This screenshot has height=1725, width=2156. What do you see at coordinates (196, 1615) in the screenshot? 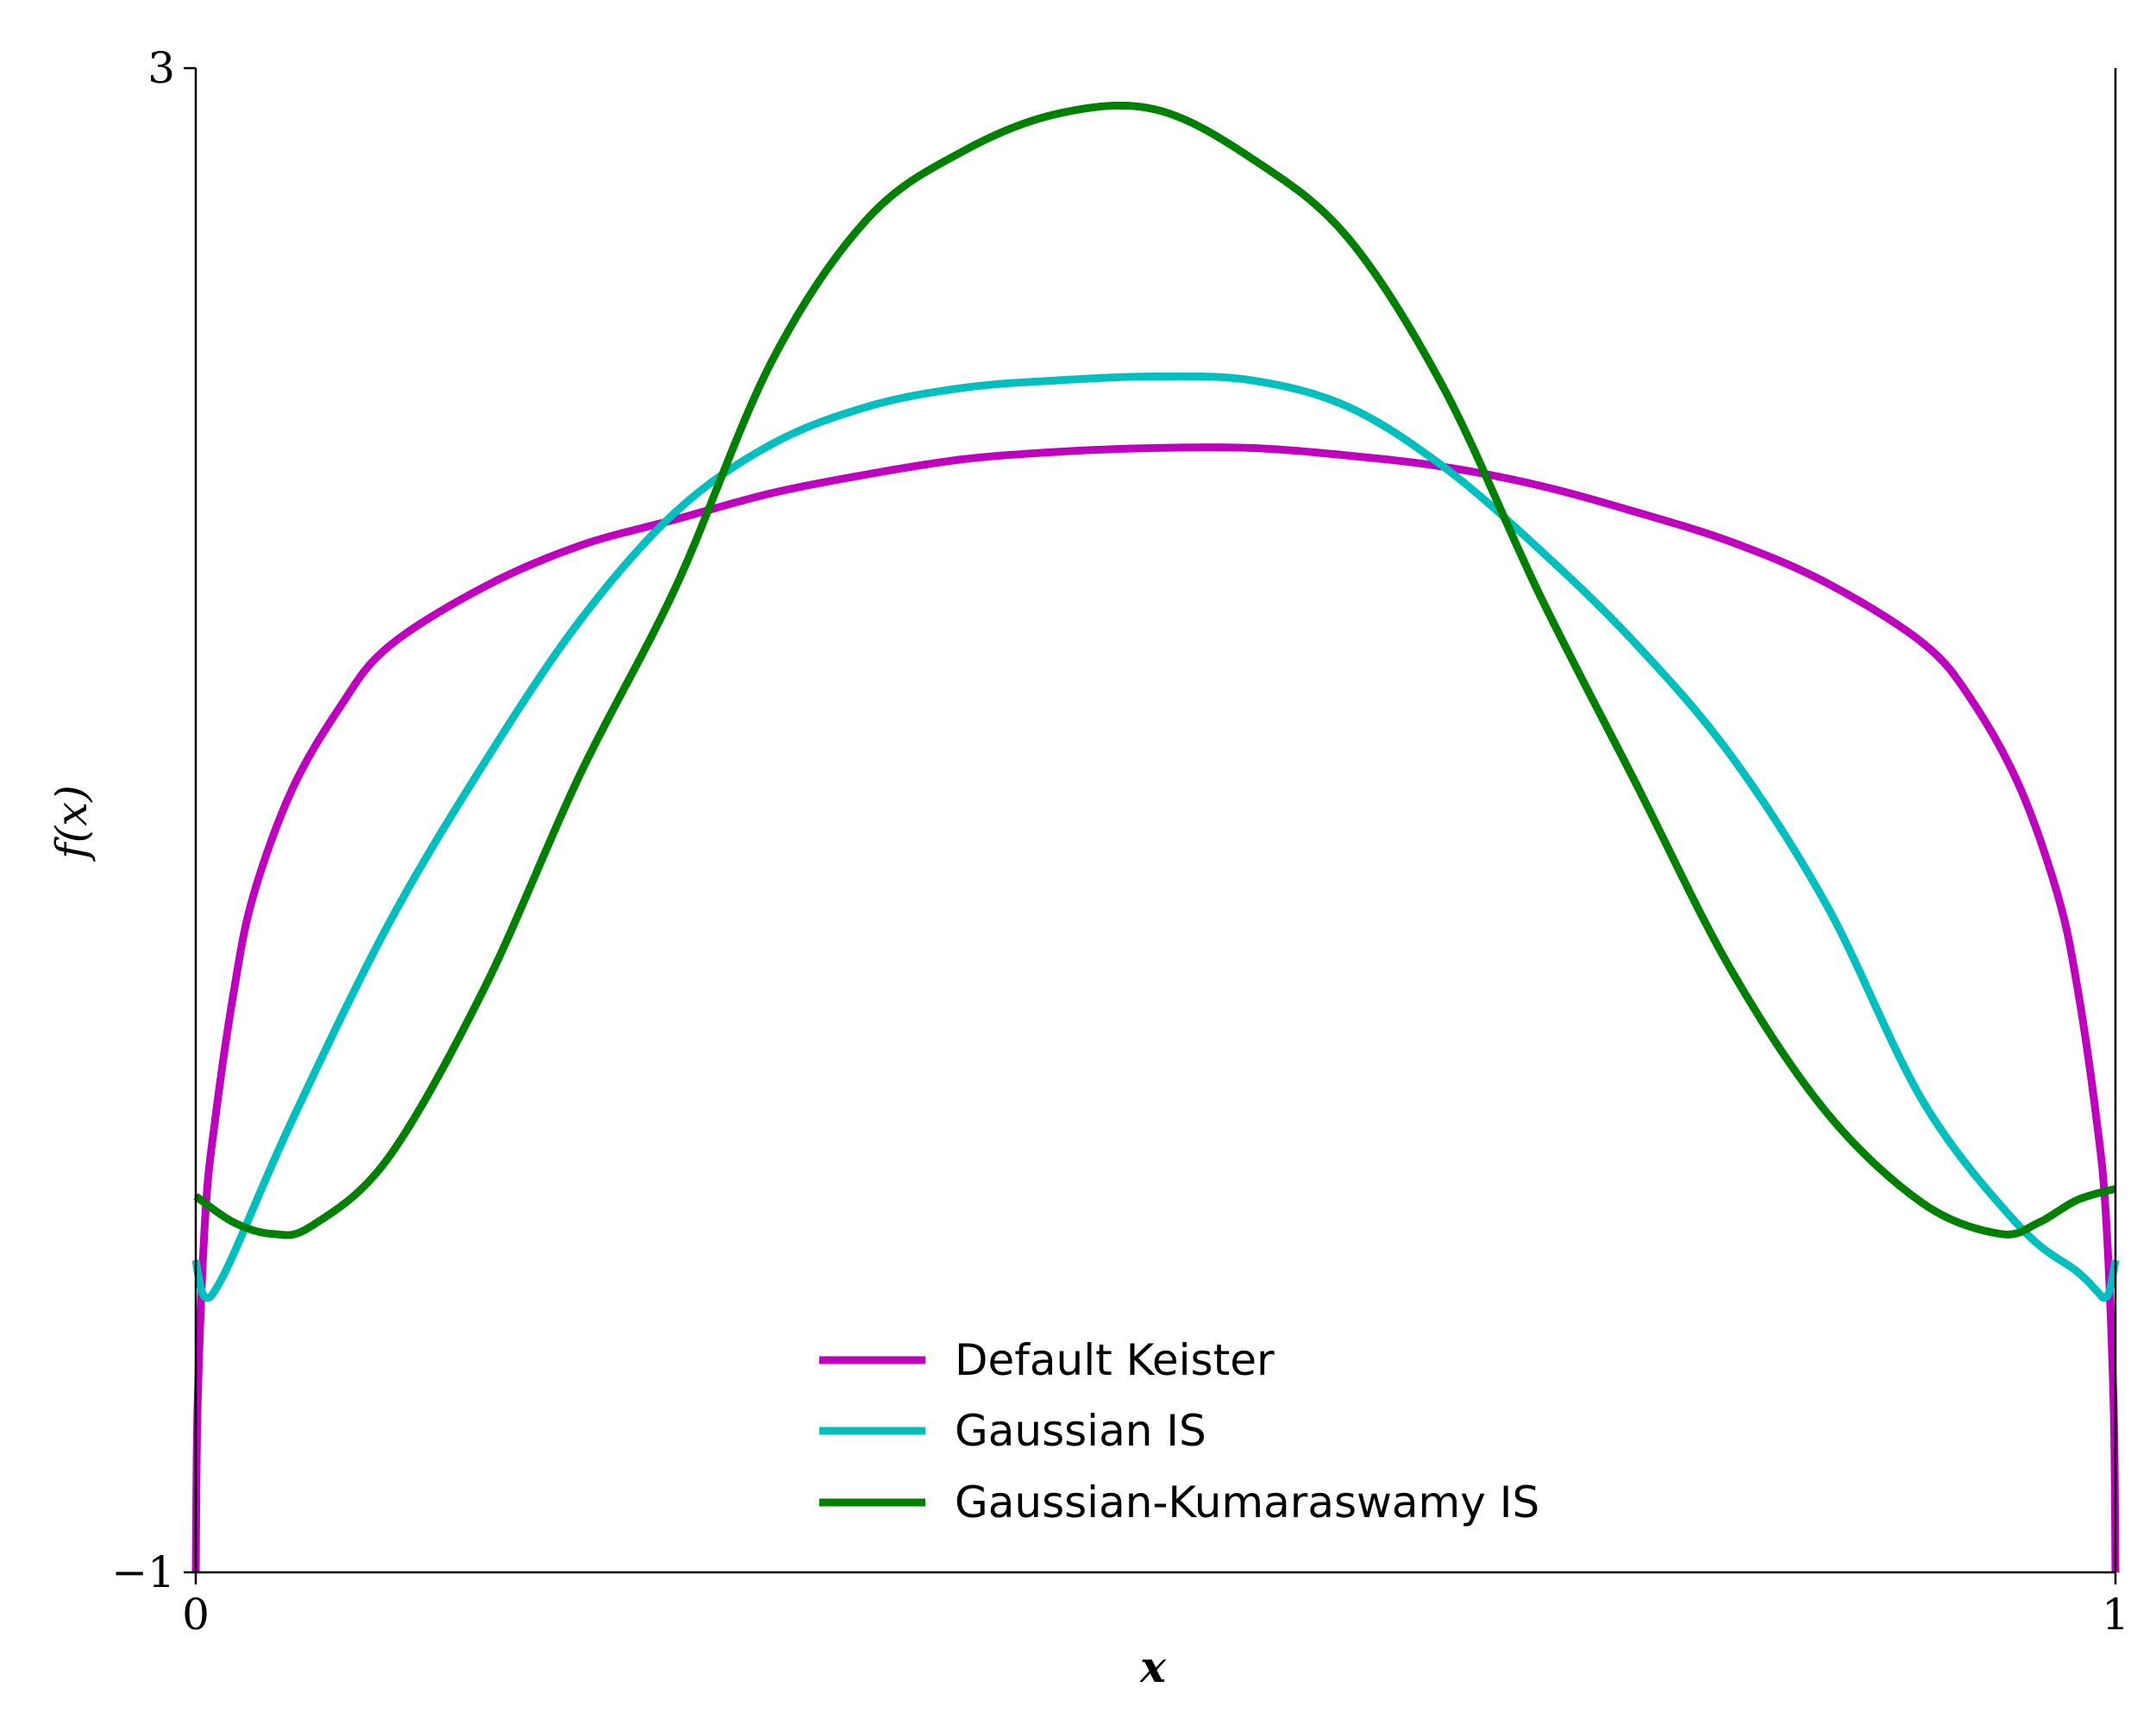
I see `x-tick-label: 0` at bounding box center [196, 1615].